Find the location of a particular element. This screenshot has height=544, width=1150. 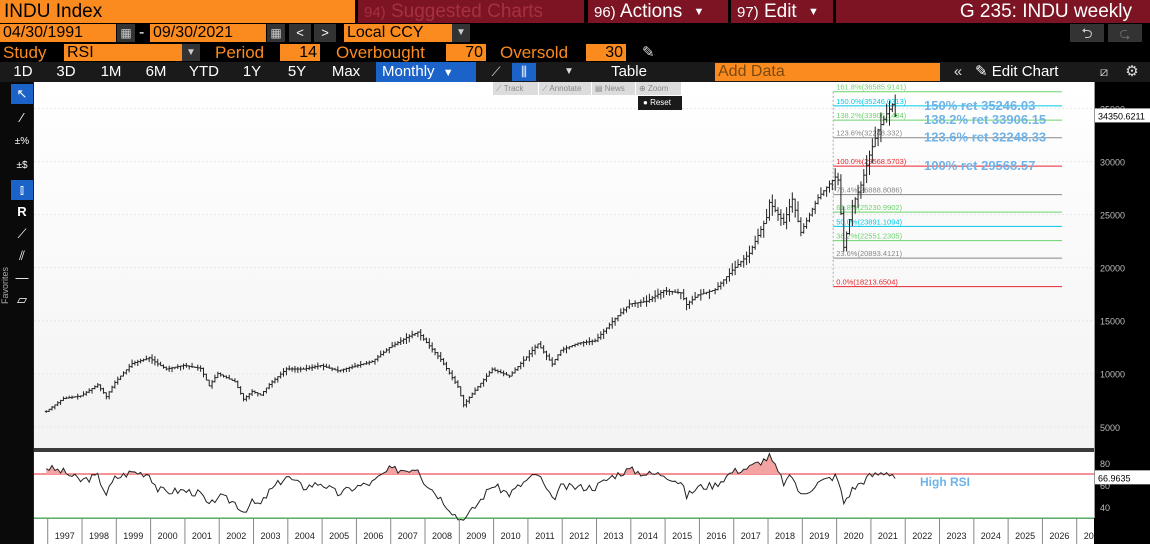

suggested-charts-button: 94) Suggested Charts is located at coordinates (471, 11).